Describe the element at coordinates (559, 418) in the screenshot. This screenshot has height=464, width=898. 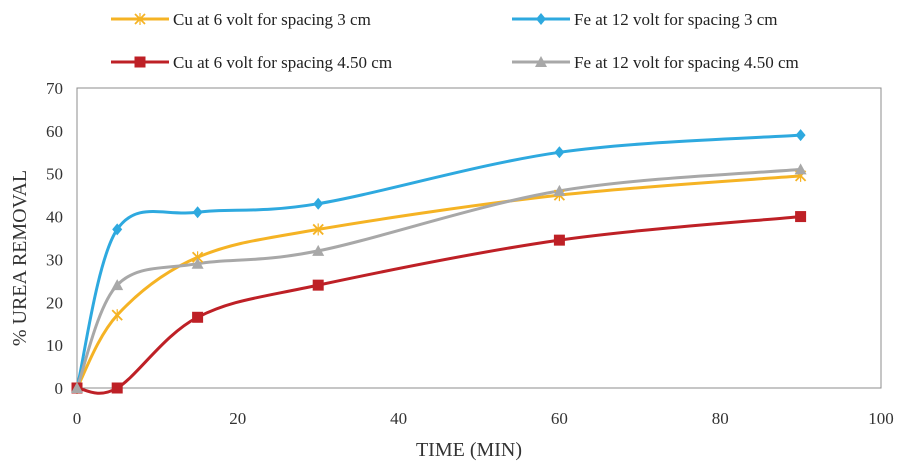
I see `x-tick-label: 60` at that location.